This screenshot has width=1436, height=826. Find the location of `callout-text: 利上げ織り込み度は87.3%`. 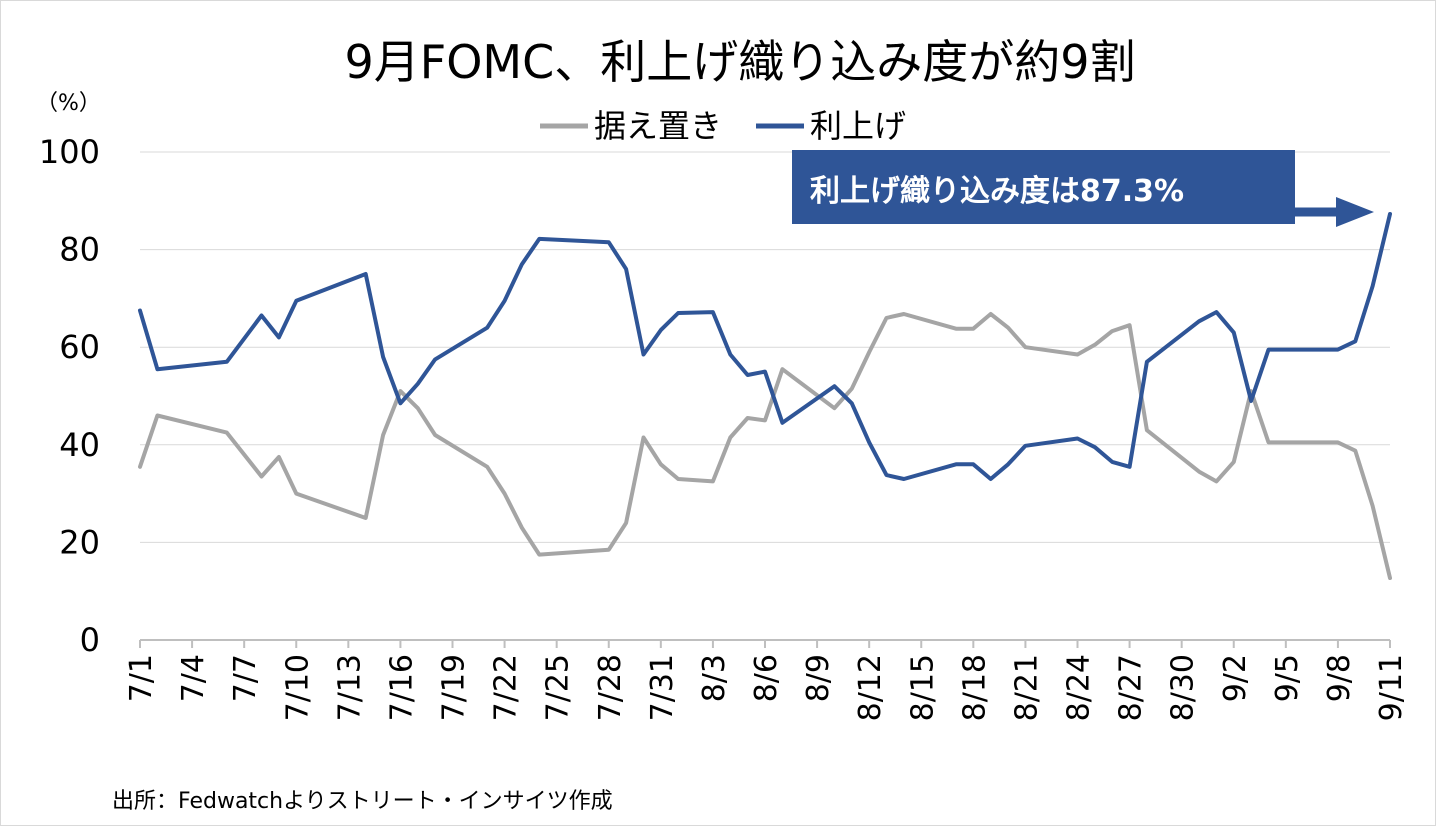

callout-text: 利上げ織り込み度は87.3% is located at coordinates (997, 191).